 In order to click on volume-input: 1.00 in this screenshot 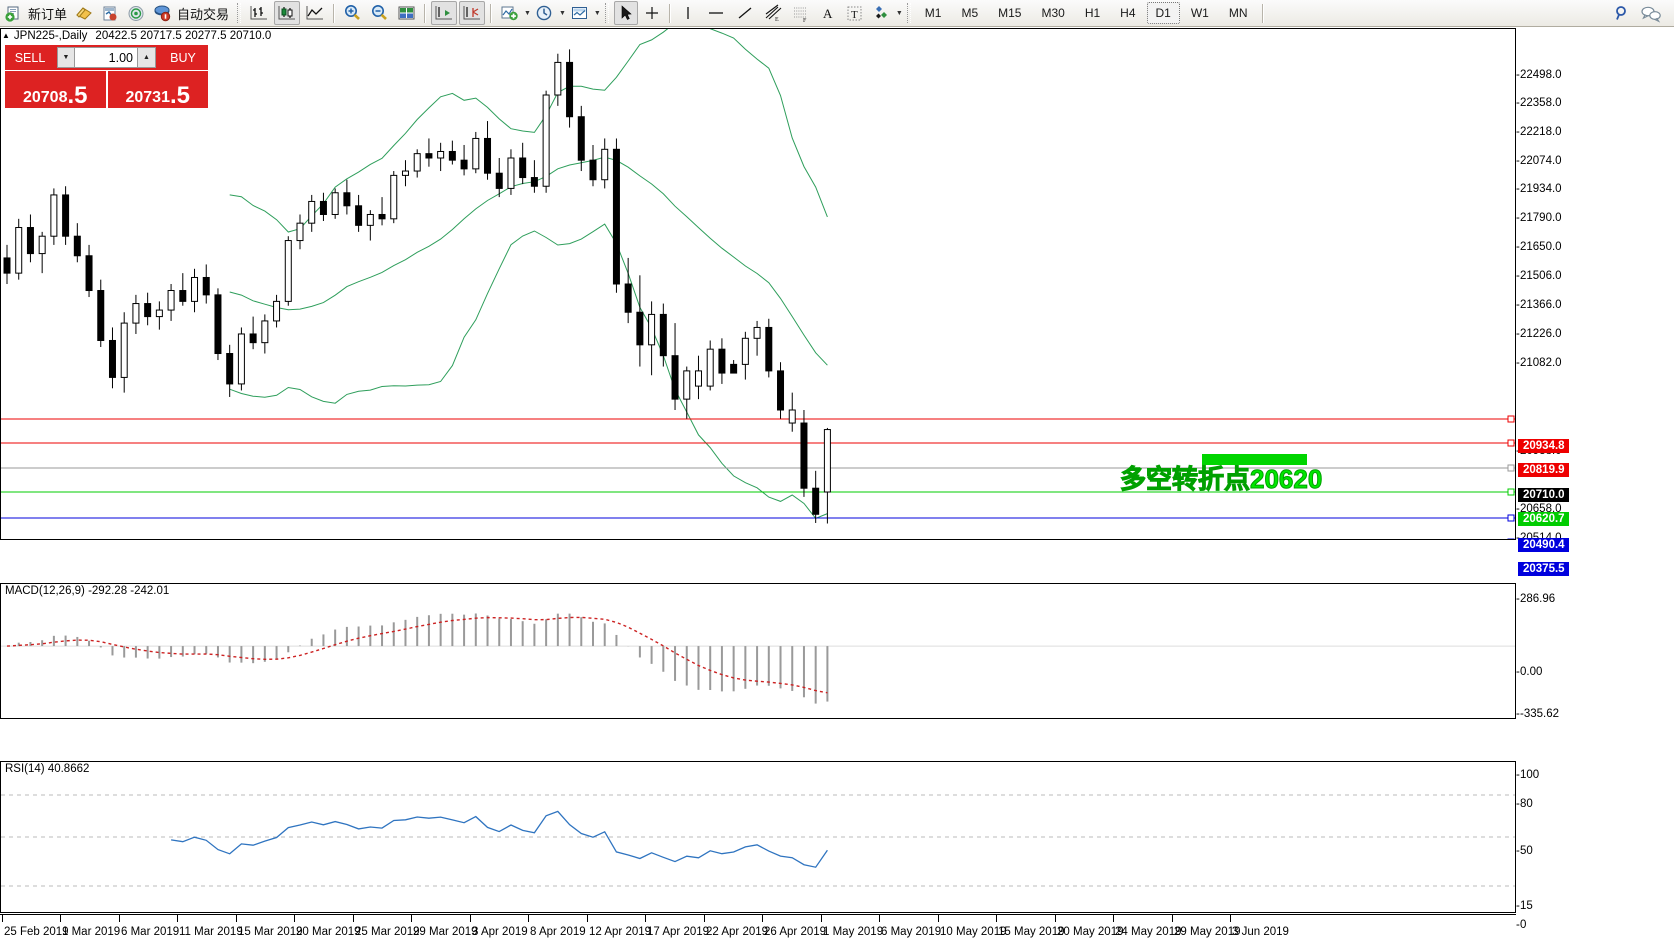, I will do `click(106, 57)`.